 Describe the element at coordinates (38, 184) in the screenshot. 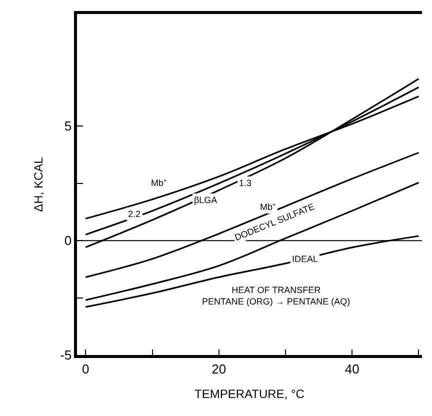

I see `y-axis-title: ΔH, KCAL` at that location.